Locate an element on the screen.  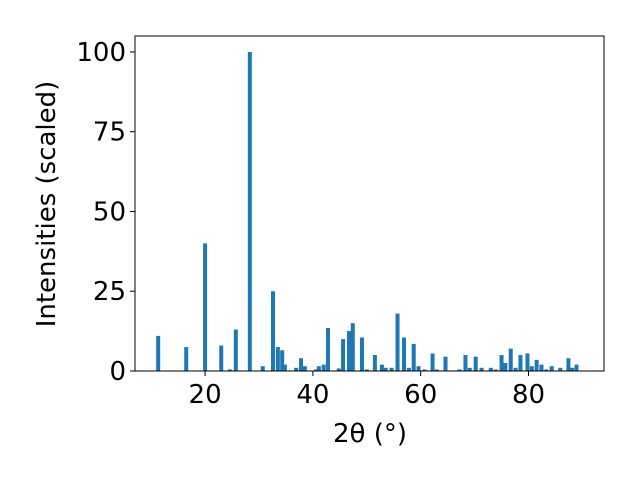
x-tick-label: 40 is located at coordinates (312, 395).